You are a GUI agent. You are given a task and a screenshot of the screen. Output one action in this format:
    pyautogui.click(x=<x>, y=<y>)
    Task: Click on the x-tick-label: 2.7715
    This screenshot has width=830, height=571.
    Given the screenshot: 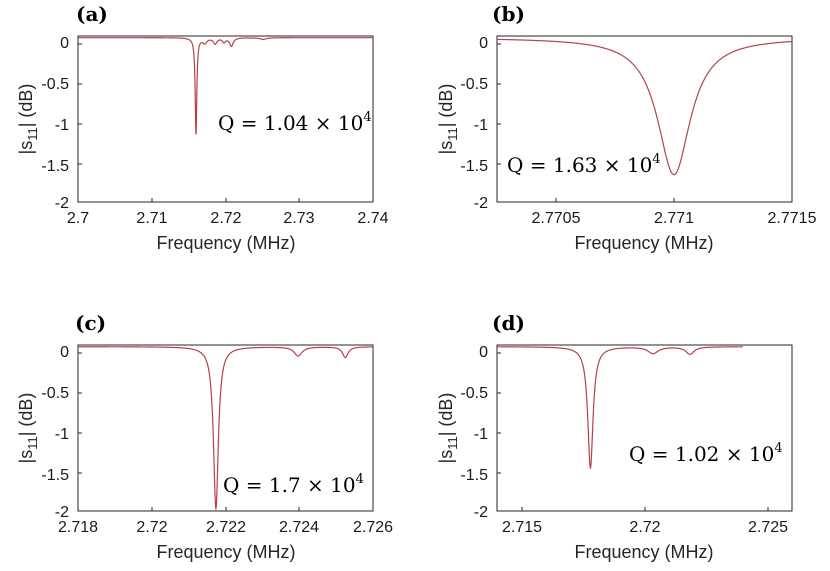 What is the action you would take?
    pyautogui.click(x=792, y=218)
    